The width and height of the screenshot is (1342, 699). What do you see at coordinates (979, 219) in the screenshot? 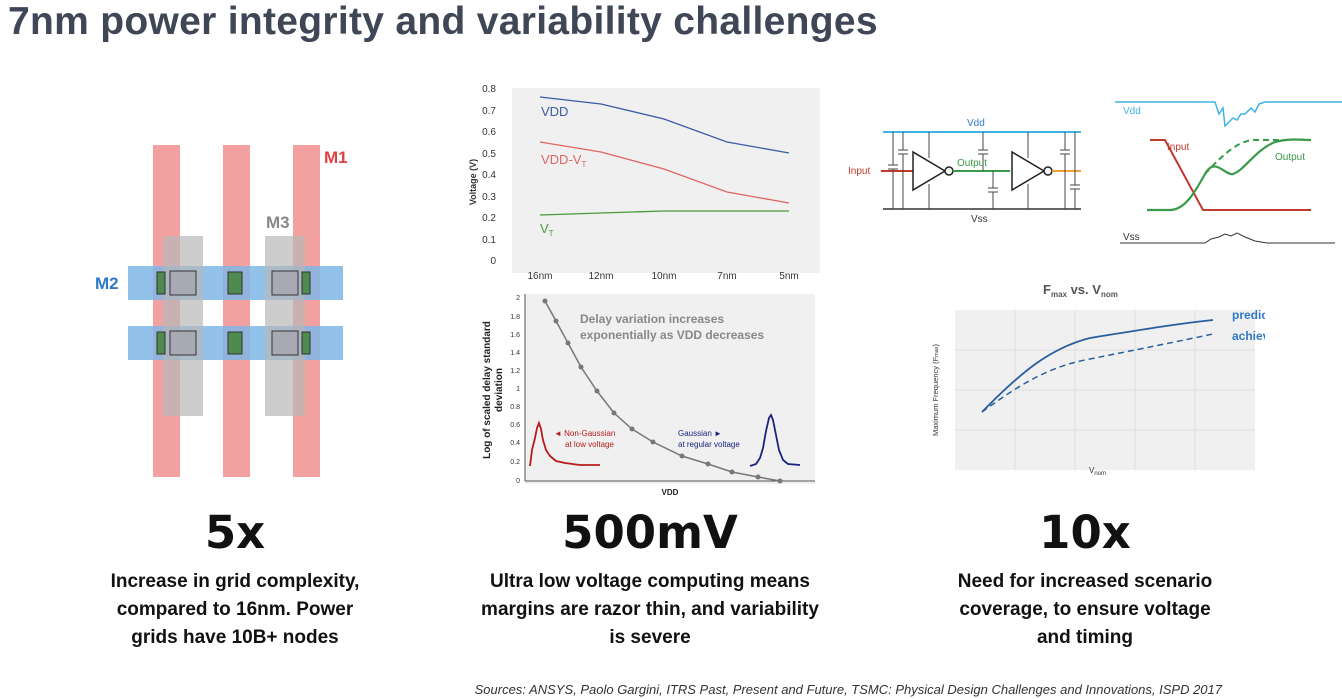
I see `vss-label: Vss` at bounding box center [979, 219].